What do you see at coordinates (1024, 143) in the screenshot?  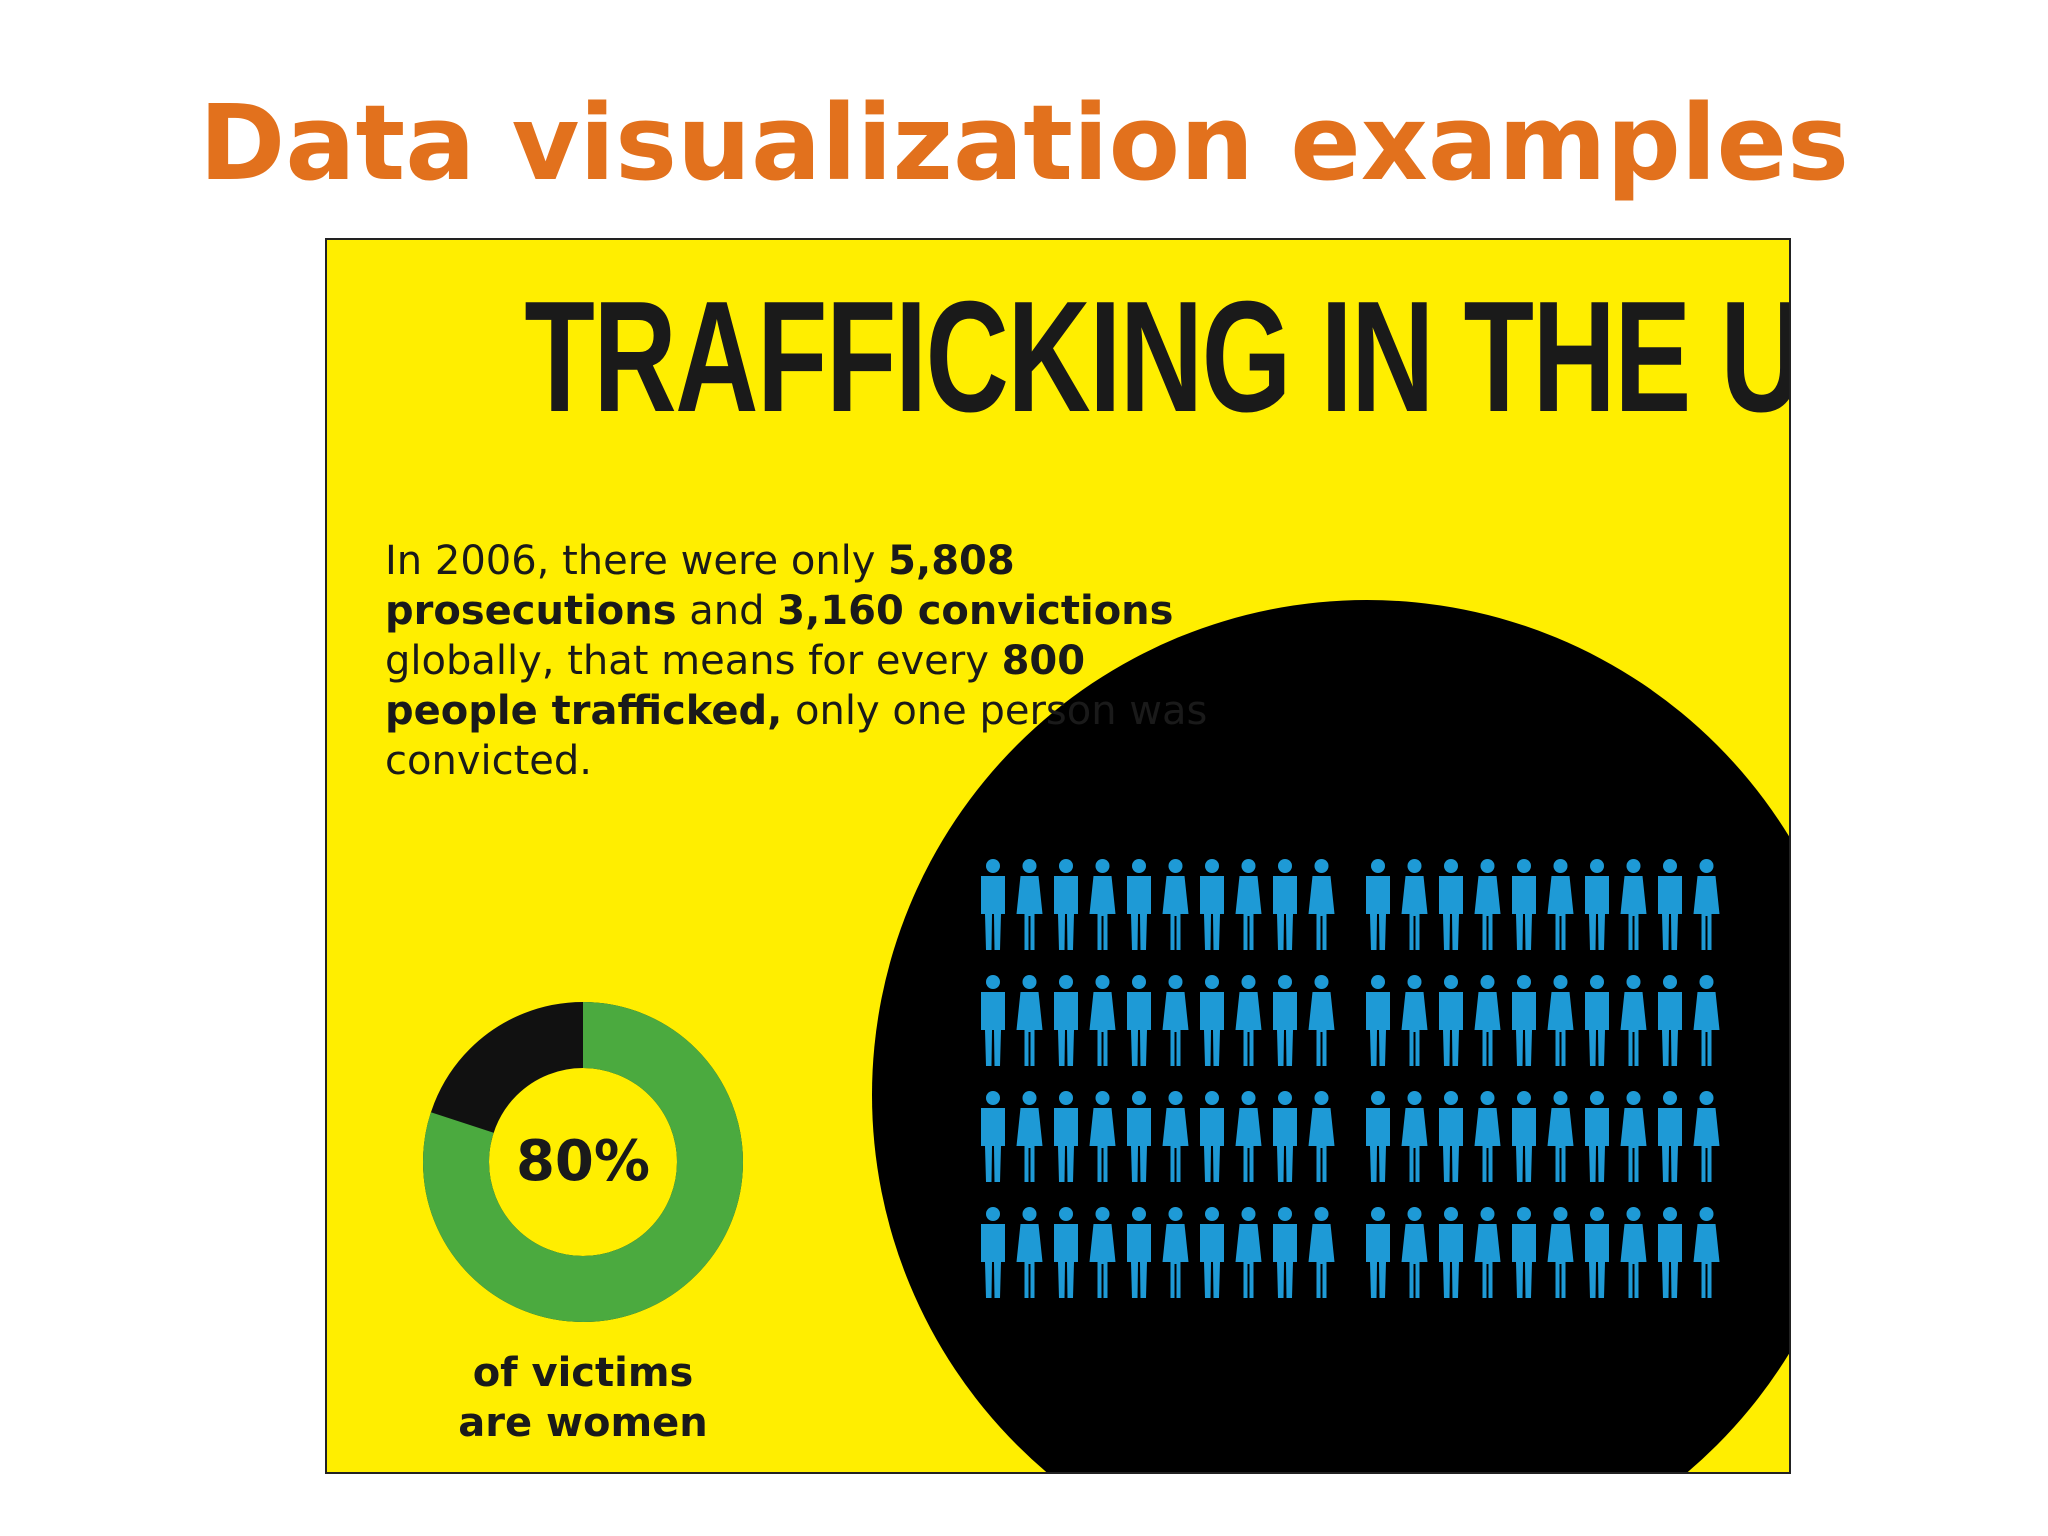 I see `slide-title: Data visualization examples` at bounding box center [1024, 143].